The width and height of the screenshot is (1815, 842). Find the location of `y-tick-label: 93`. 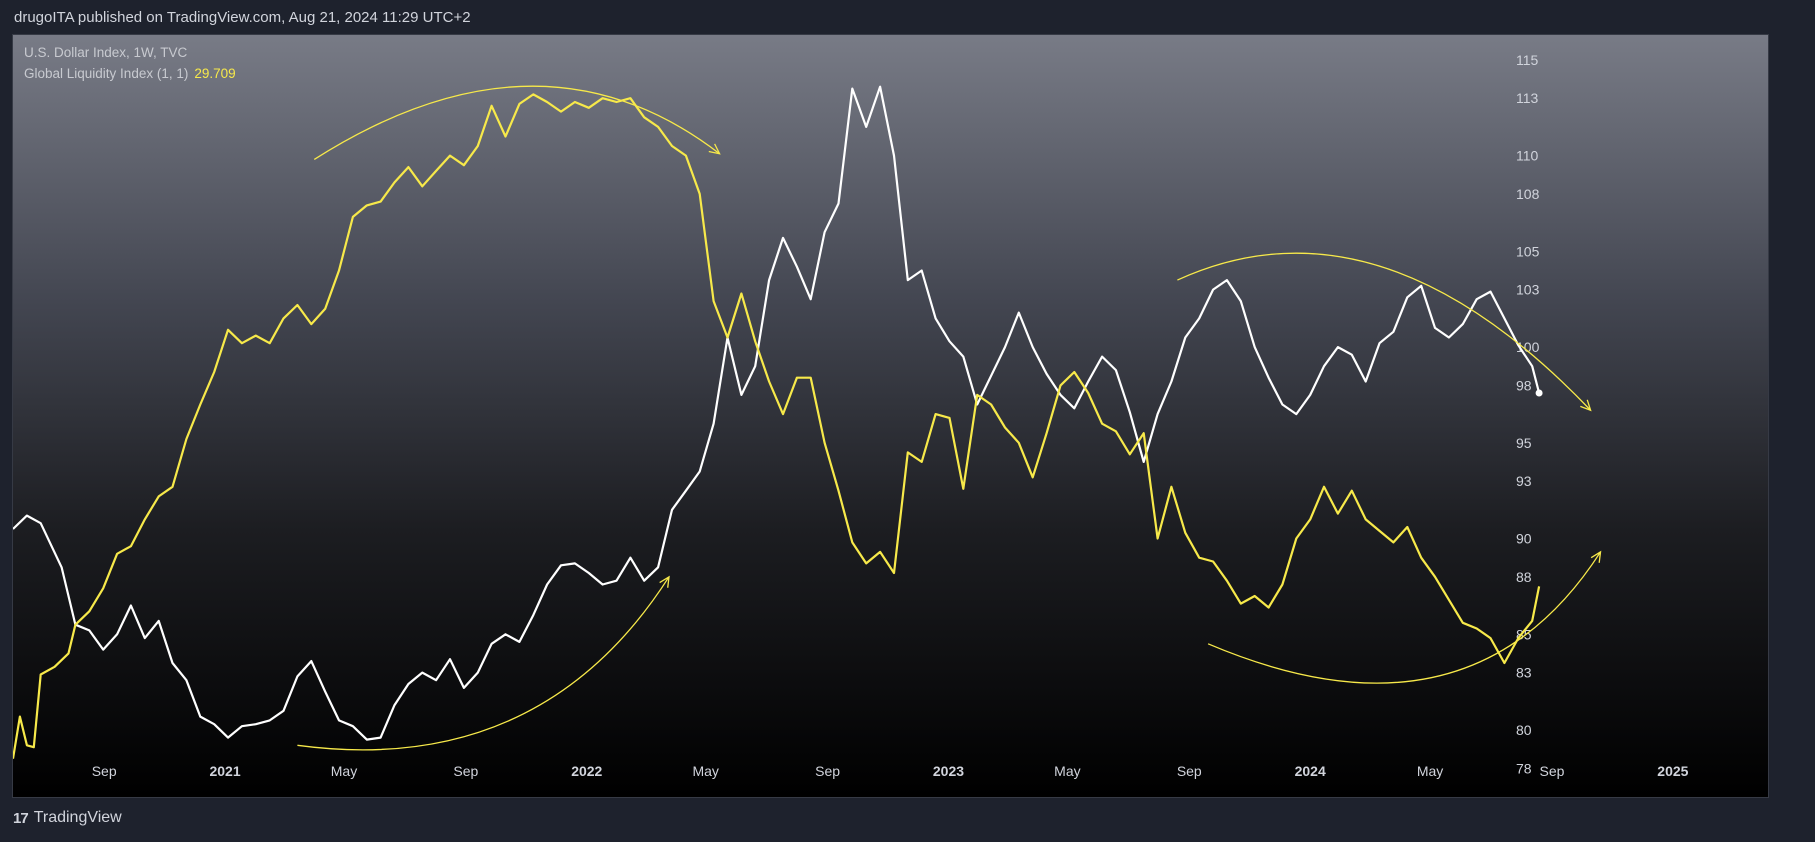

y-tick-label: 93 is located at coordinates (1524, 481).